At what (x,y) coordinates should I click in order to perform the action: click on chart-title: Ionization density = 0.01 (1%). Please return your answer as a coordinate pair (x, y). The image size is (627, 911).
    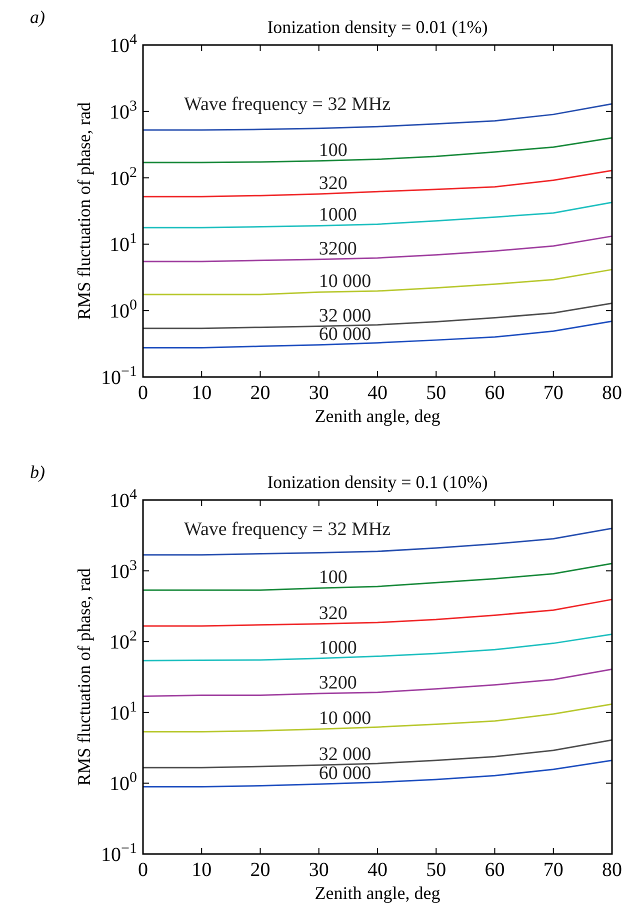
    Looking at the image, I should click on (377, 27).